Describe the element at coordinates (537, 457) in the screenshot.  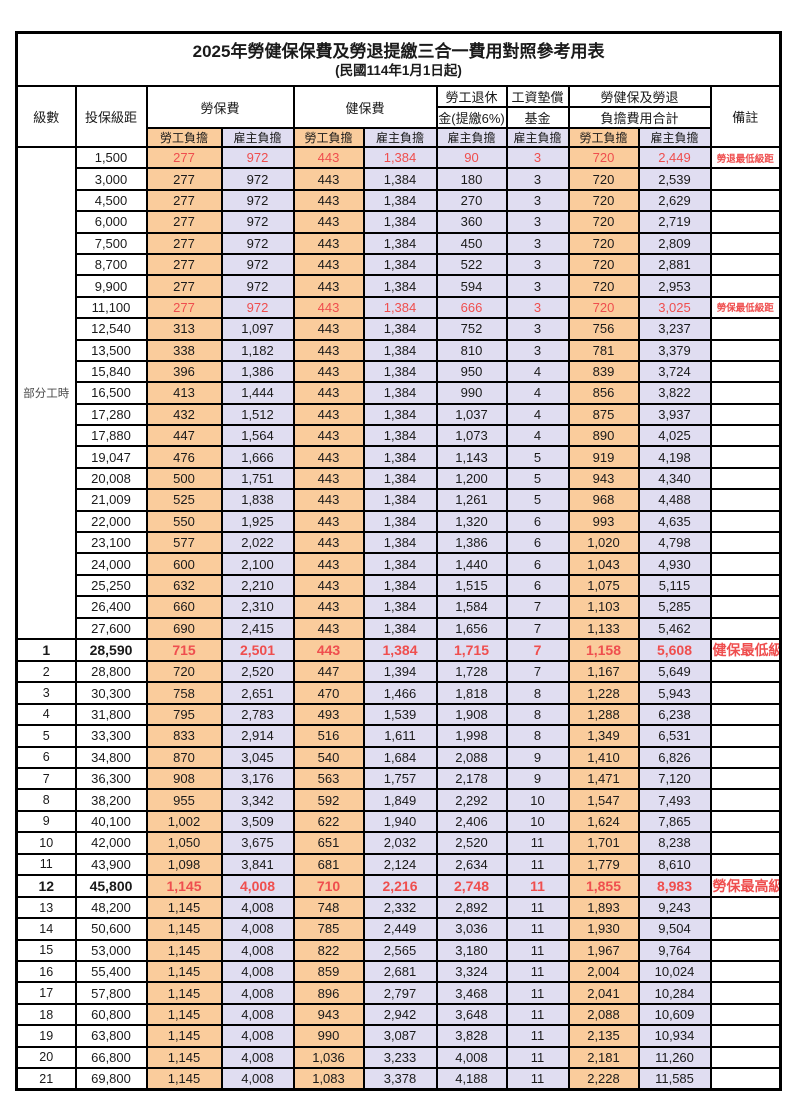
I see `fee-cell: 5` at that location.